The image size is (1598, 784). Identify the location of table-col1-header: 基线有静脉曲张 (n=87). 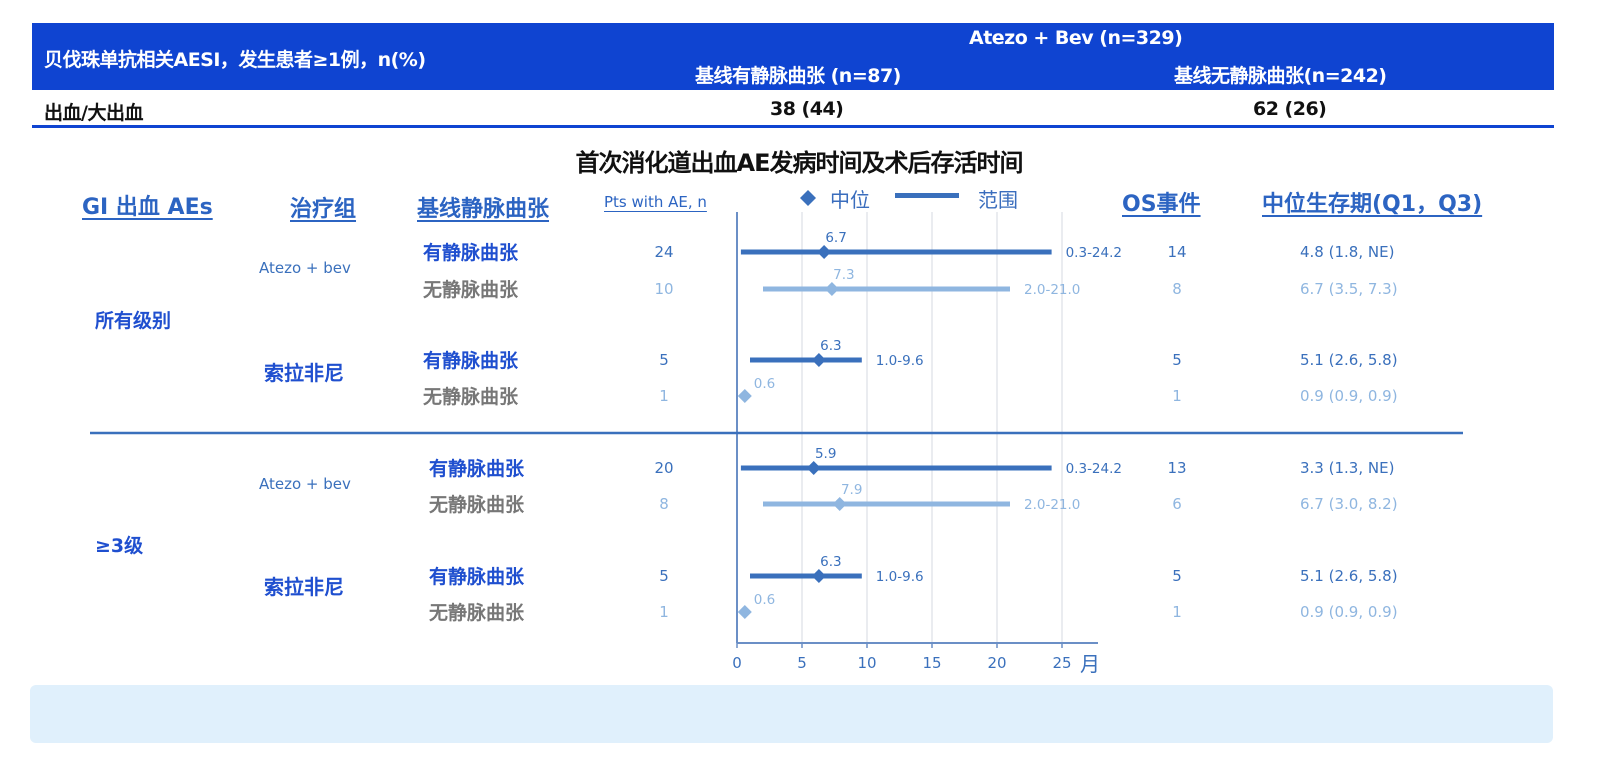
(798, 76).